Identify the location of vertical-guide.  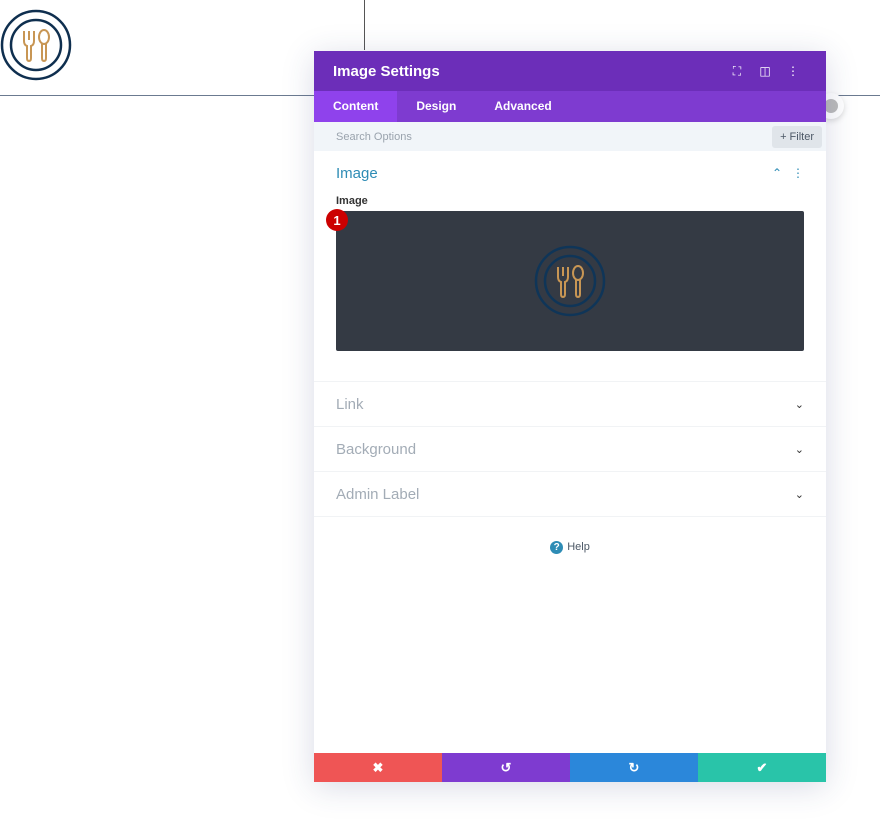
(364, 25).